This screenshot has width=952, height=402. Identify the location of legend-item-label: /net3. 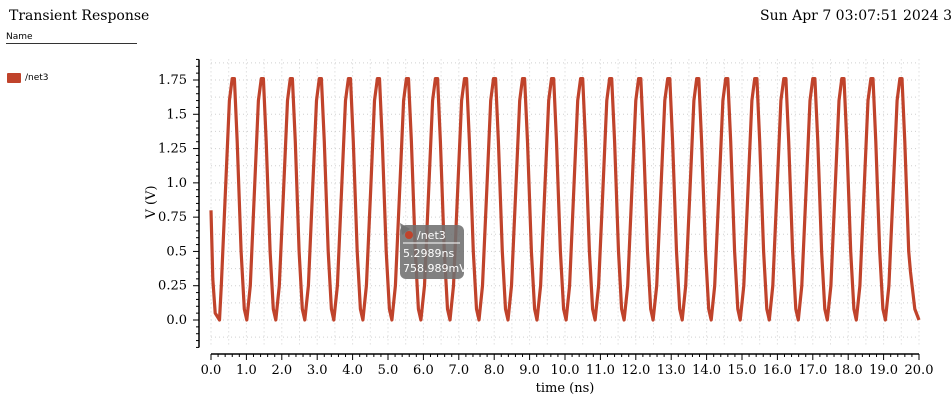
(37, 78).